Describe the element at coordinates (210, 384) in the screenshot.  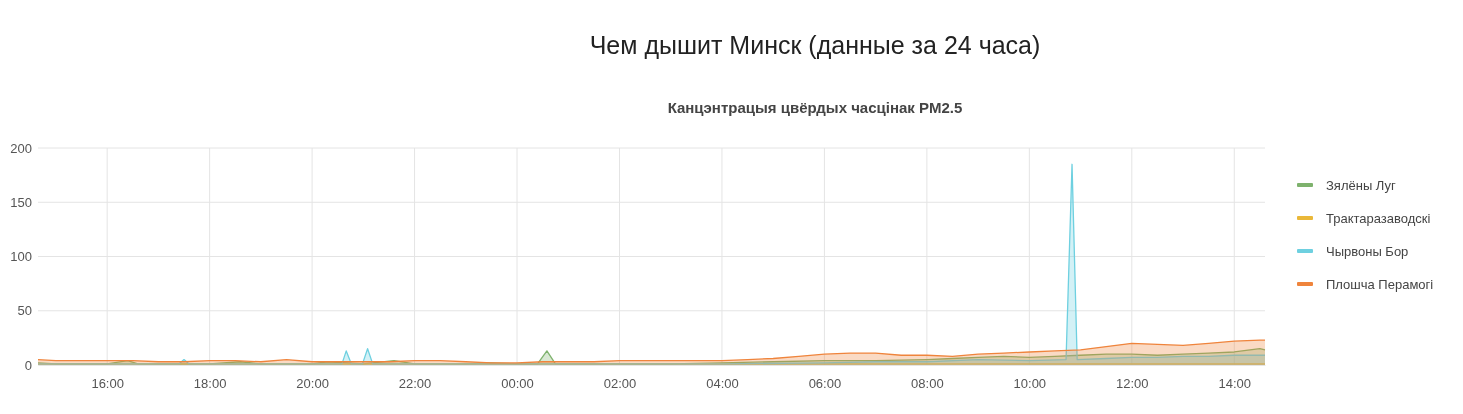
I see `x-tick-label: 18:00` at that location.